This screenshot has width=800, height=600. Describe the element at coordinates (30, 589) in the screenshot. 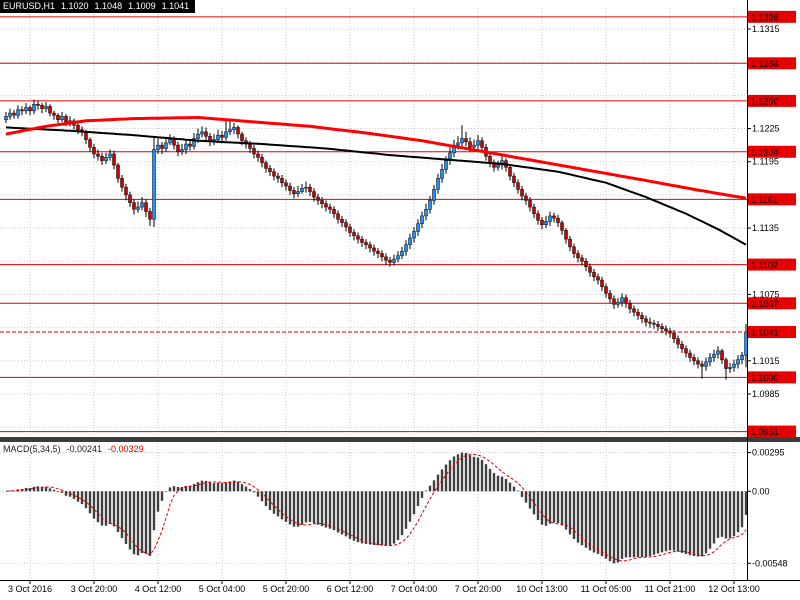

I see `time-axis-label: 3 Oct 2016` at that location.